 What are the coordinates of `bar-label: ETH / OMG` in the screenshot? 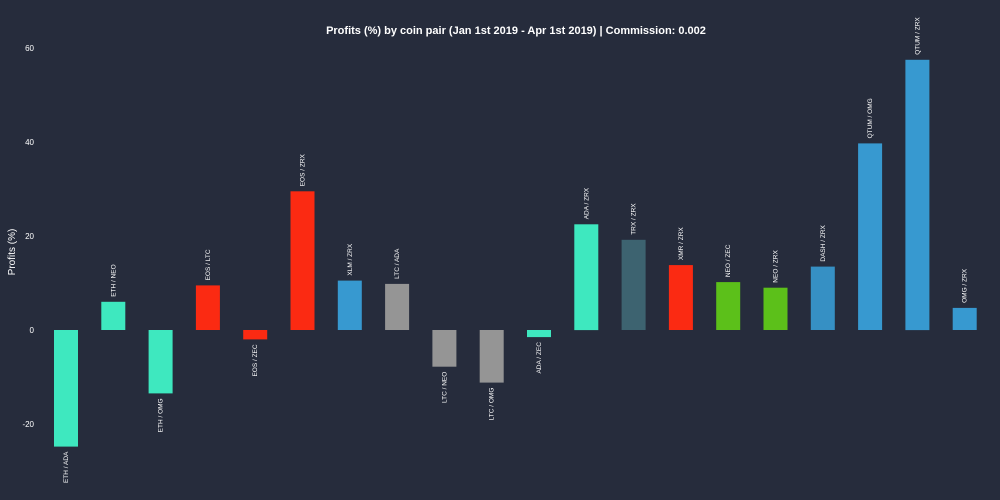 It's located at (161, 415).